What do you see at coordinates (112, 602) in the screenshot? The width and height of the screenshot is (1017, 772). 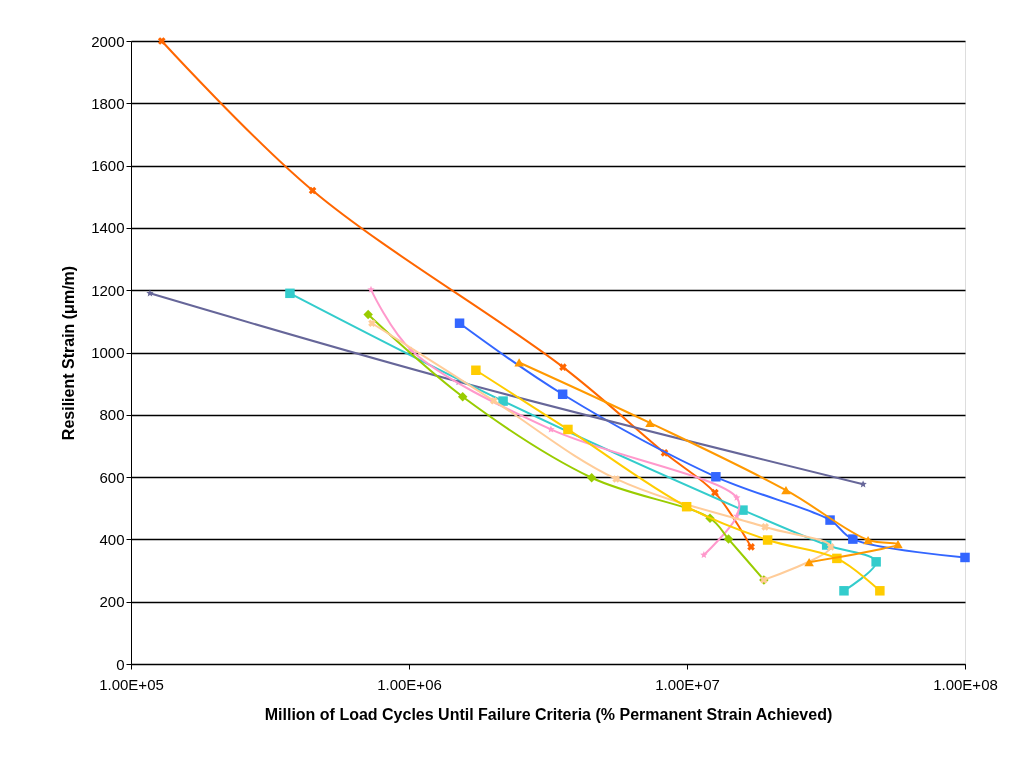 I see `y-tick-label: 200` at bounding box center [112, 602].